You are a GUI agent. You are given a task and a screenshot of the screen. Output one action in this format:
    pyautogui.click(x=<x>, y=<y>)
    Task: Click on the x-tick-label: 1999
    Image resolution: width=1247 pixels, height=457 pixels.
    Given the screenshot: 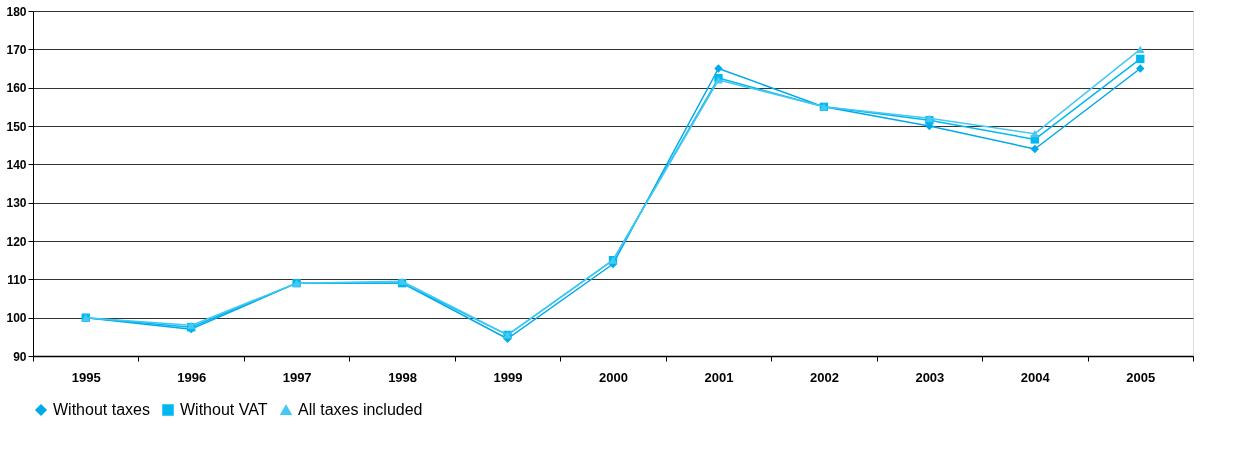 What is the action you would take?
    pyautogui.click(x=508, y=377)
    